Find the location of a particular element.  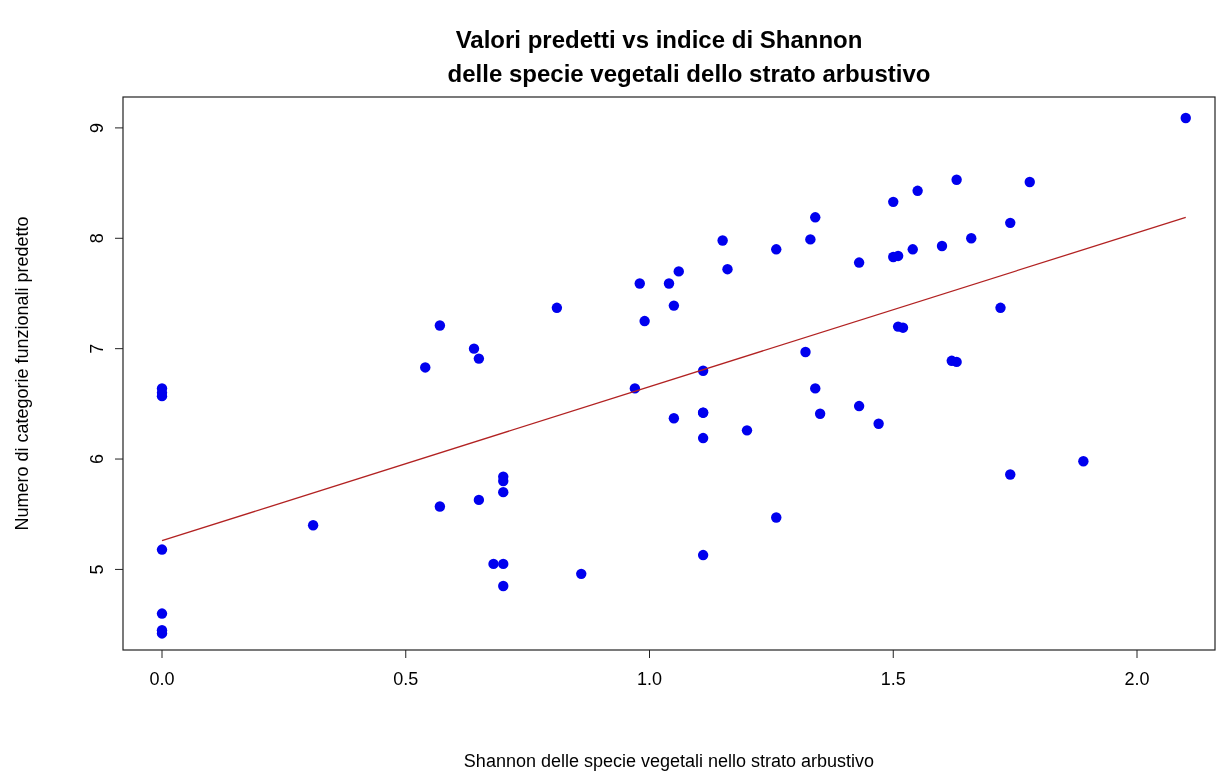

x-tick-label: 1.0 is located at coordinates (649, 679).